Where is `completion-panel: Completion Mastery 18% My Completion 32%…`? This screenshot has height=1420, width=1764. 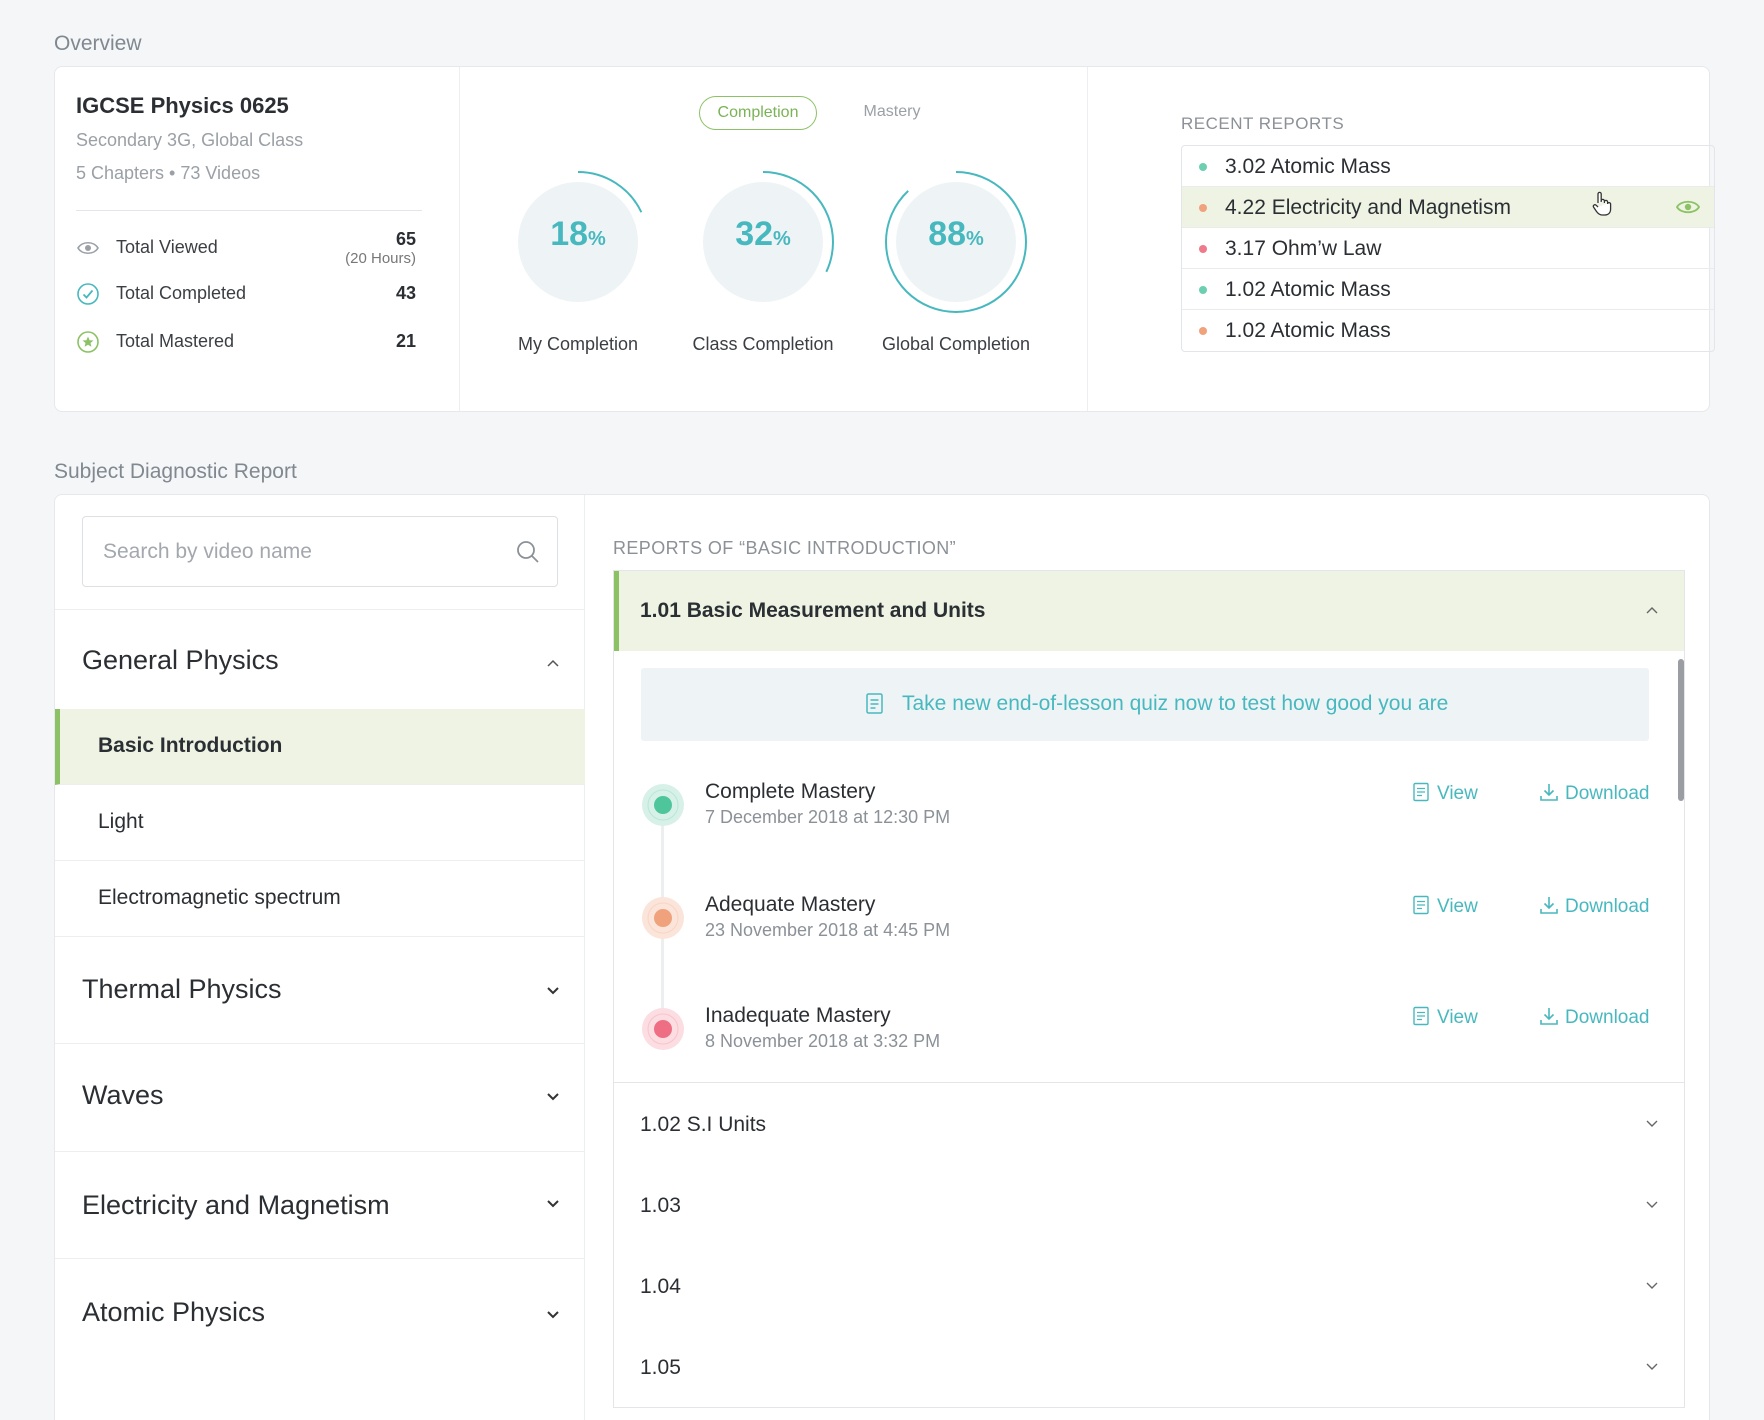 completion-panel: Completion Mastery 18% My Completion 32%… is located at coordinates (774, 239).